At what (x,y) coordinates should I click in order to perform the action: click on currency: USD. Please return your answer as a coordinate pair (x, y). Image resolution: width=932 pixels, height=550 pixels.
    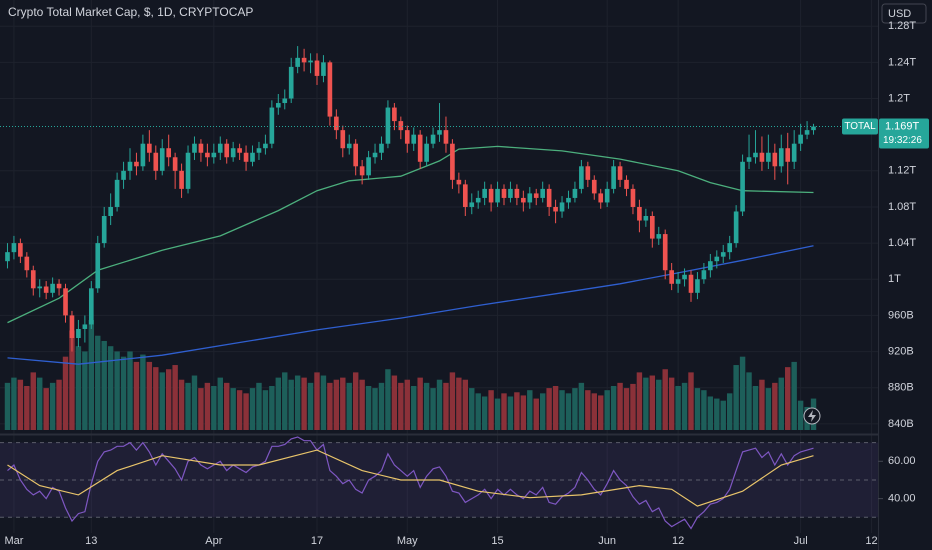
    Looking at the image, I should click on (899, 14).